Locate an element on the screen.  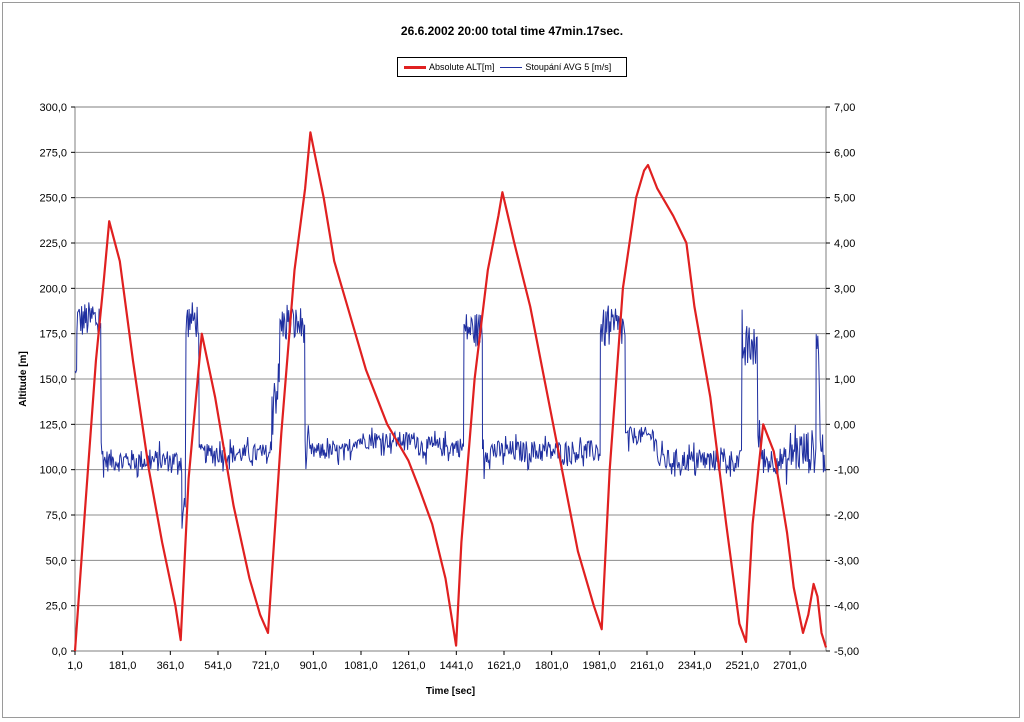
x-tick-label: 1981,0 is located at coordinates (599, 666).